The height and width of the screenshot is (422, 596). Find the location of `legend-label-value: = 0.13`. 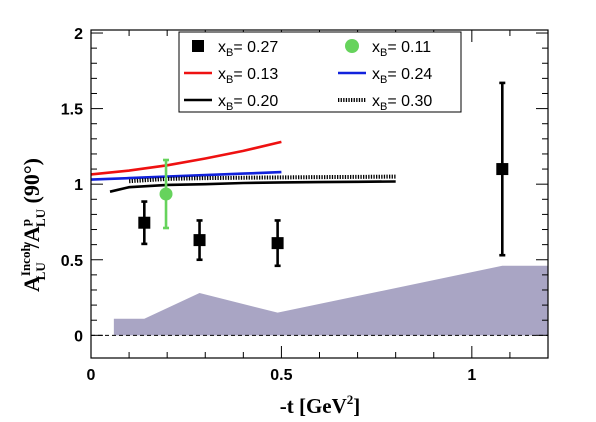

legend-label-value: = 0.13 is located at coordinates (255, 74).